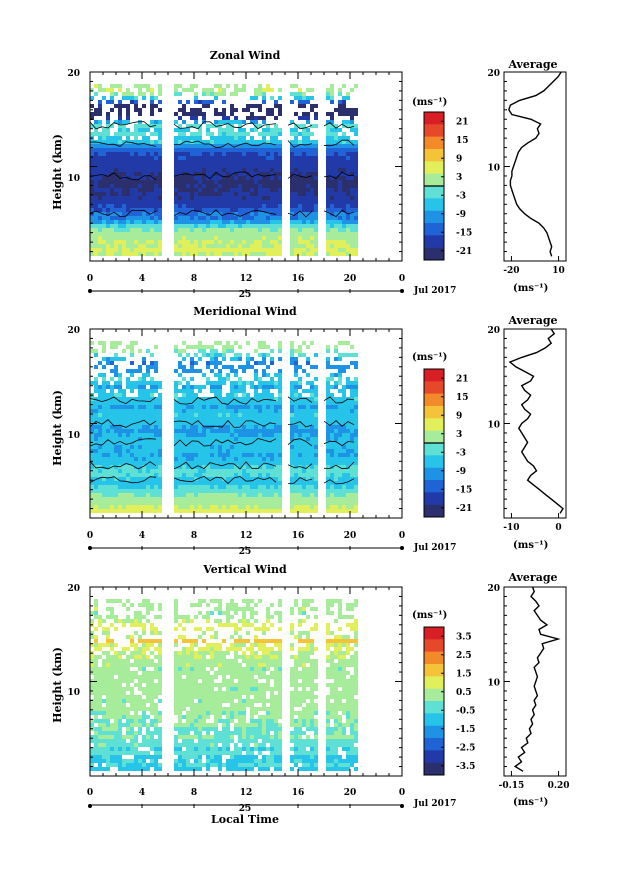 Image resolution: width=622 pixels, height=873 pixels. I want to click on colorbar-segment, so click(434, 498).